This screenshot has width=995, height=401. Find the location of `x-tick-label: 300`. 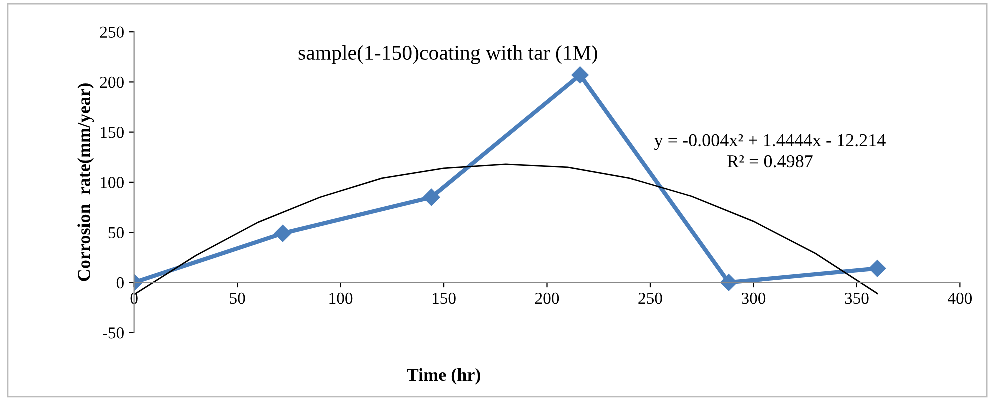

x-tick-label: 300 is located at coordinates (754, 298).